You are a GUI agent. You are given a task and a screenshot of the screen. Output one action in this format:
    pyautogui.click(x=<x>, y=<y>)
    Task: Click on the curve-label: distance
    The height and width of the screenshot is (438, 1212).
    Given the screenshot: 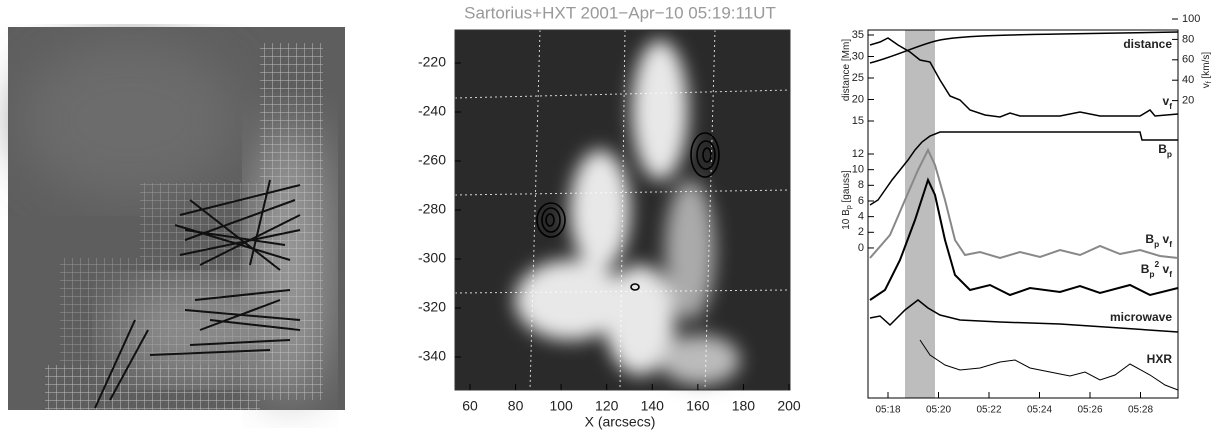 What is the action you would take?
    pyautogui.click(x=1147, y=44)
    